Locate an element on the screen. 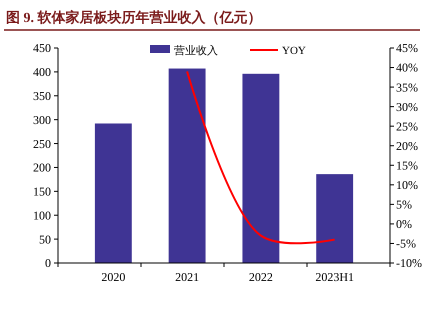 The height and width of the screenshot is (325, 425). x-tick-label: 2023H1 is located at coordinates (334, 277).